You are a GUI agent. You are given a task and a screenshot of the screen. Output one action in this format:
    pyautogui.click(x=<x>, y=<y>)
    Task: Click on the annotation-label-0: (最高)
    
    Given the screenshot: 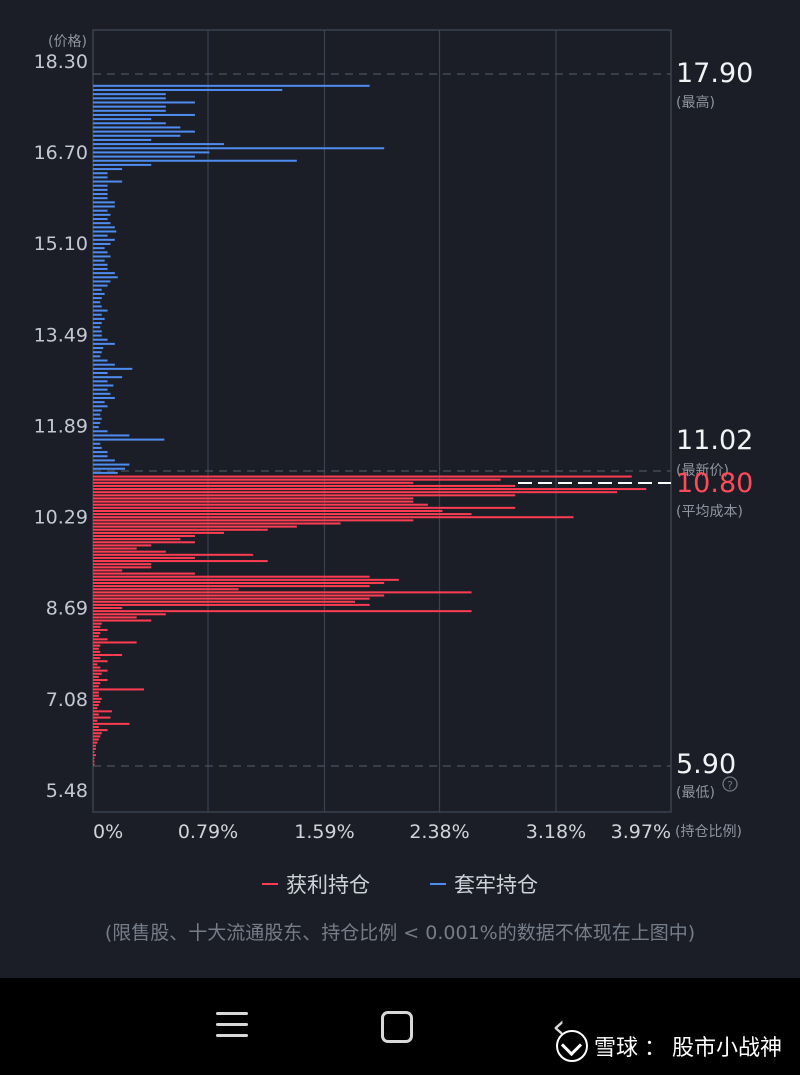 What is the action you would take?
    pyautogui.click(x=695, y=102)
    